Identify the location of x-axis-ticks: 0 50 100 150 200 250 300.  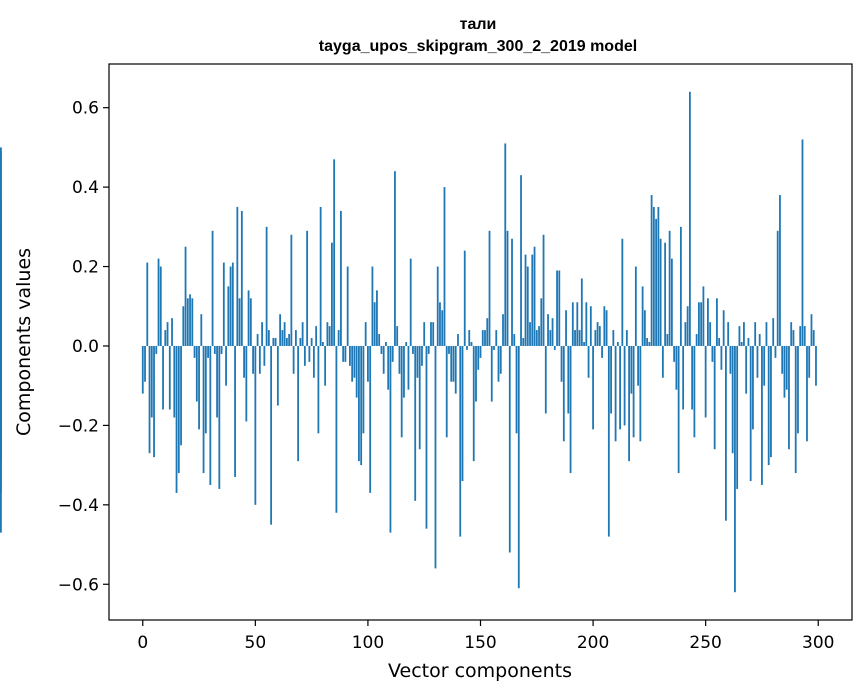
(485, 636).